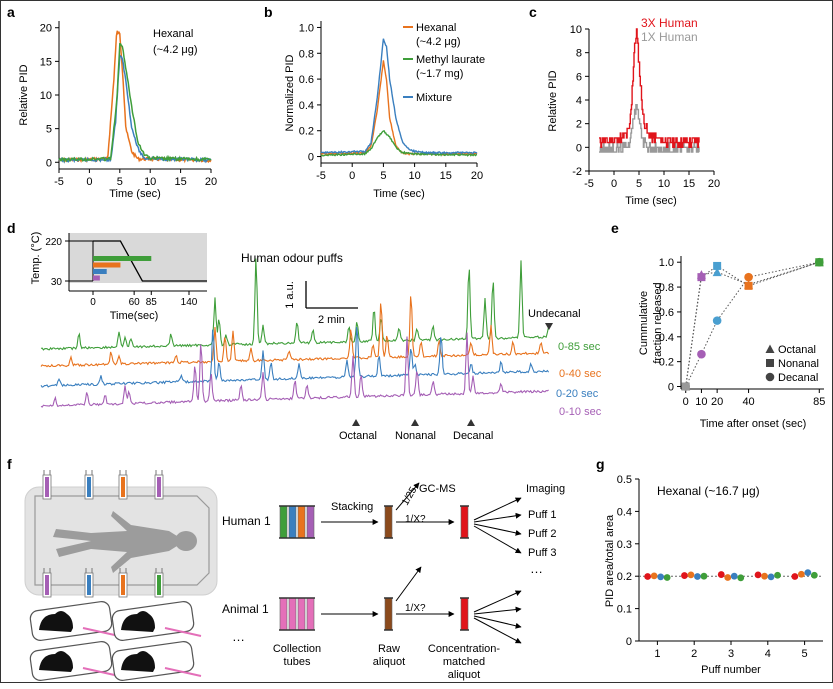 Image resolution: width=833 pixels, height=689 pixels. What do you see at coordinates (624, 480) in the screenshot?
I see `panel-g-y-tick-label: 0.5` at bounding box center [624, 480].